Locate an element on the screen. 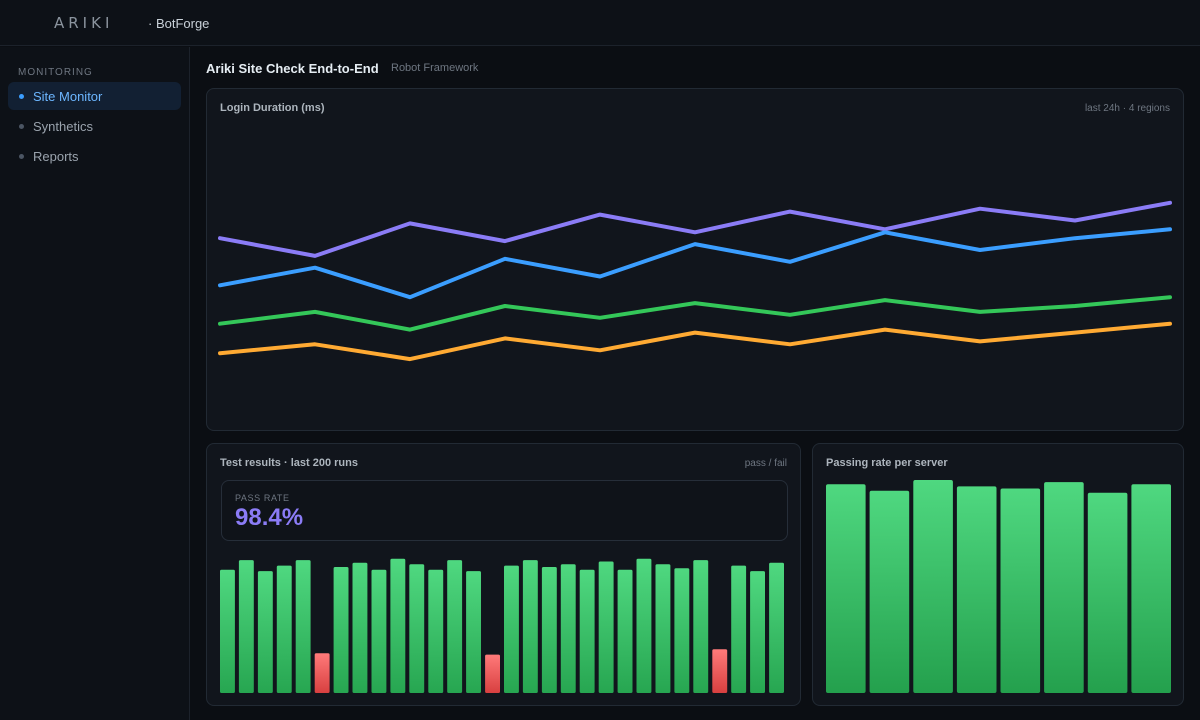 This screenshot has height=720, width=1200. sidebar-item-synthetics: Synthetics is located at coordinates (94, 126).